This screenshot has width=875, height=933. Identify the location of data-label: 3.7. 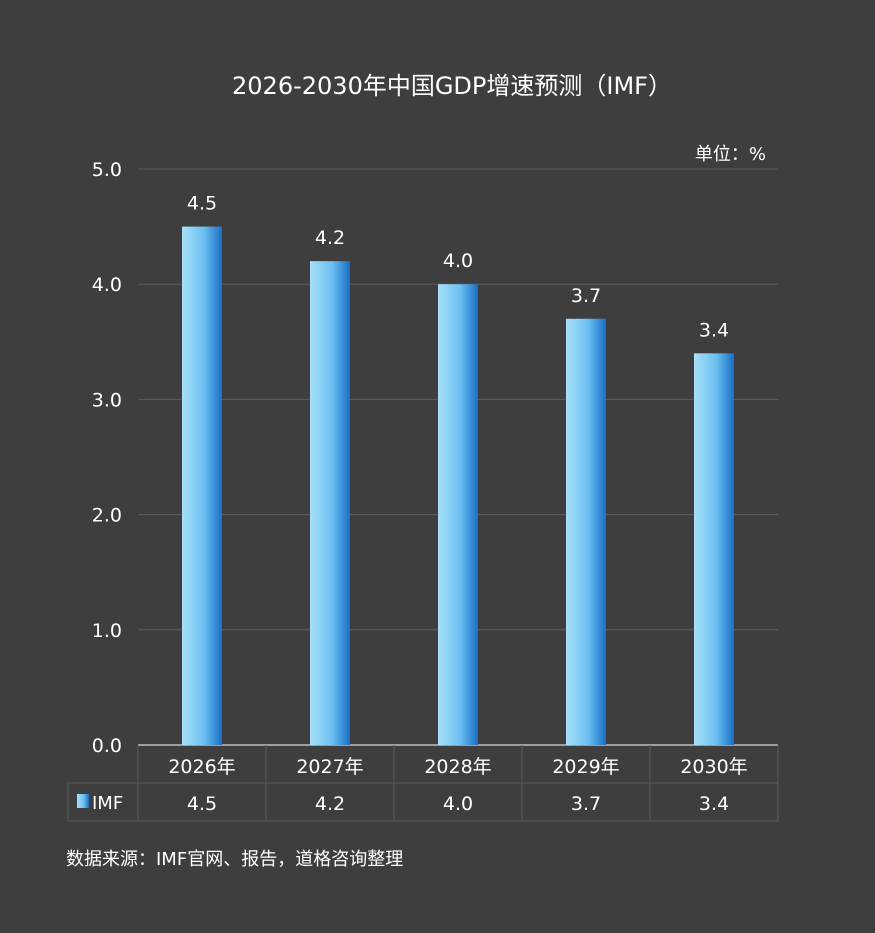
(586, 296).